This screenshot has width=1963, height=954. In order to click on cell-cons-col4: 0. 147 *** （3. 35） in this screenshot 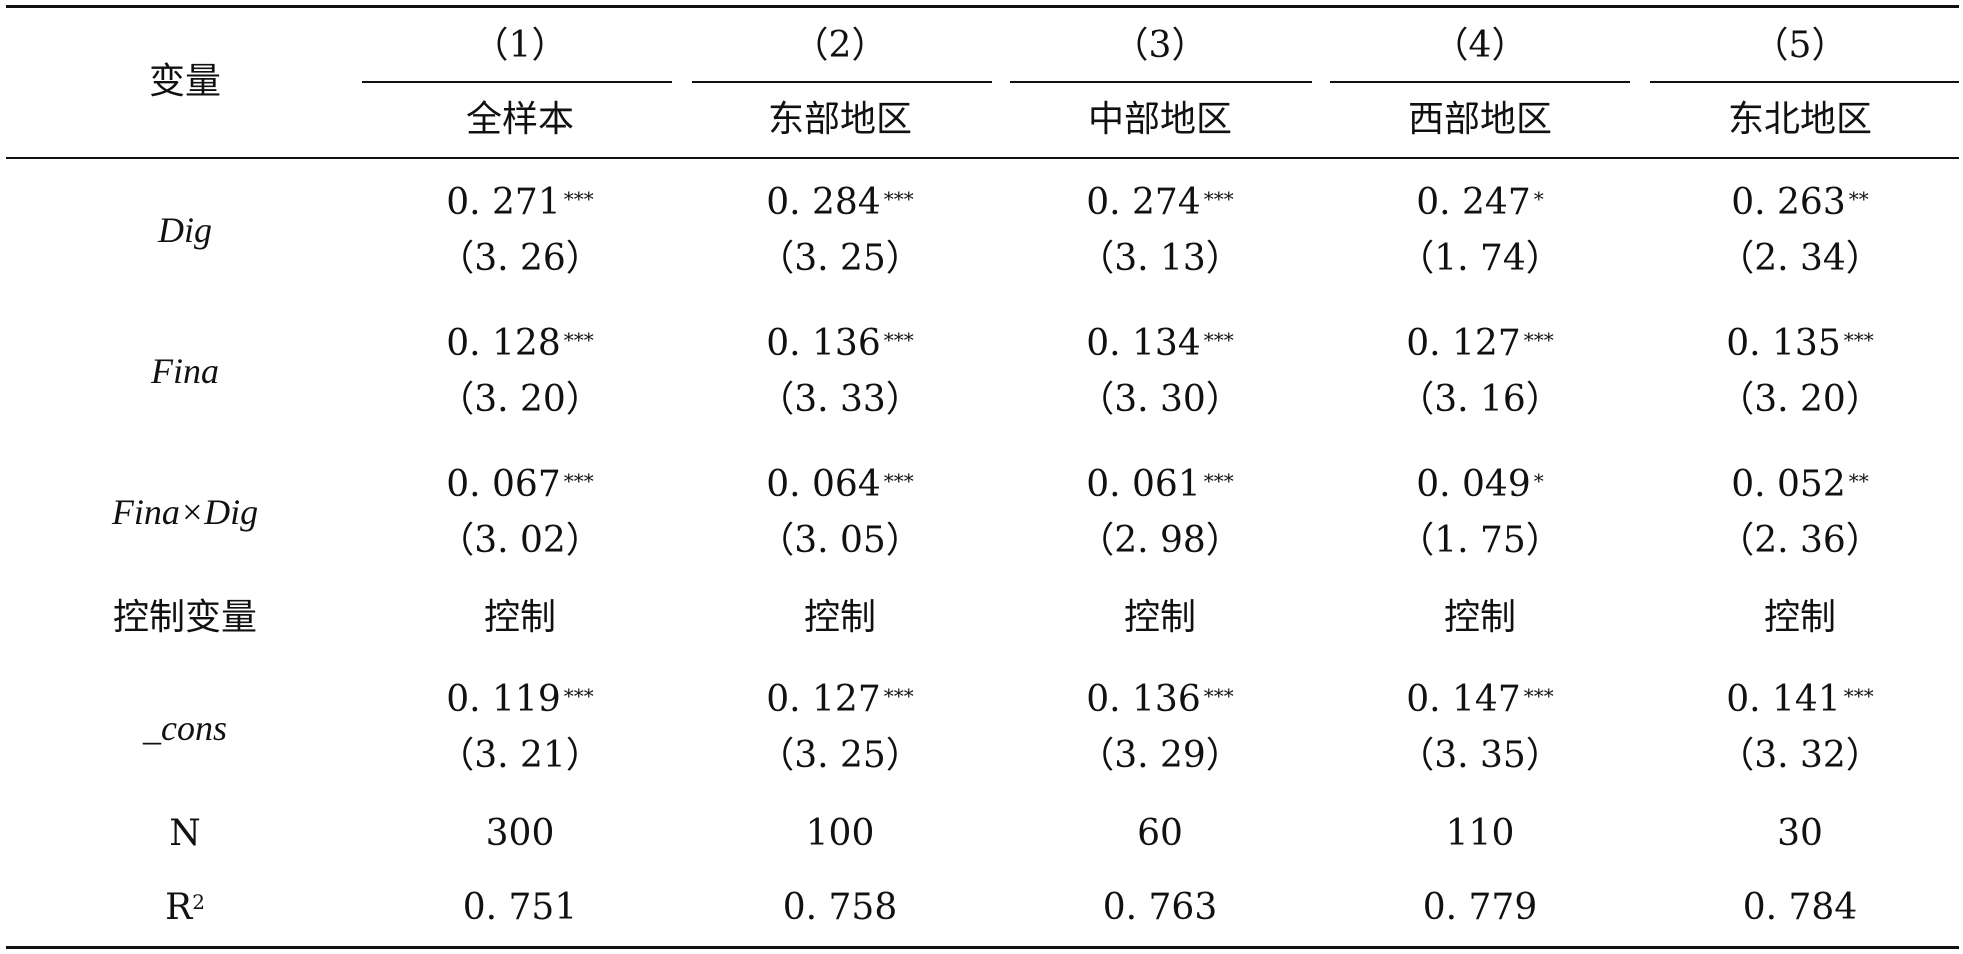, I will do `click(1480, 730)`.